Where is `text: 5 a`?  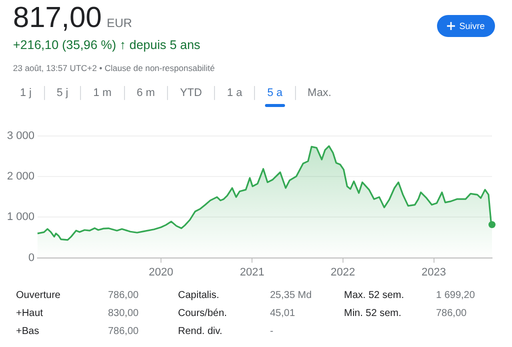 text: 5 a is located at coordinates (275, 93).